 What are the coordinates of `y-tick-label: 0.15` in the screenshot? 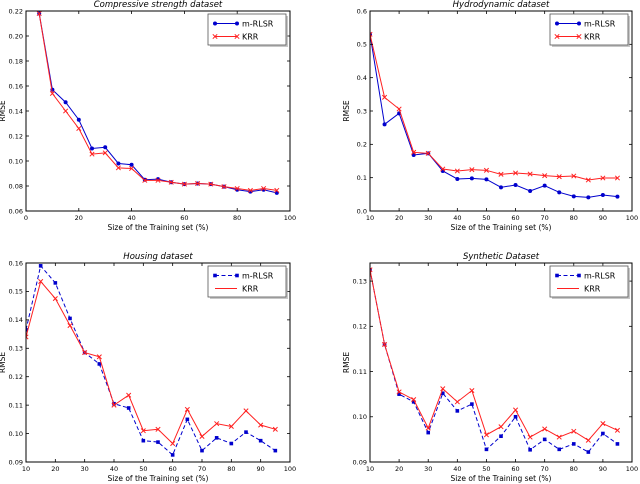 It's located at (16, 292).